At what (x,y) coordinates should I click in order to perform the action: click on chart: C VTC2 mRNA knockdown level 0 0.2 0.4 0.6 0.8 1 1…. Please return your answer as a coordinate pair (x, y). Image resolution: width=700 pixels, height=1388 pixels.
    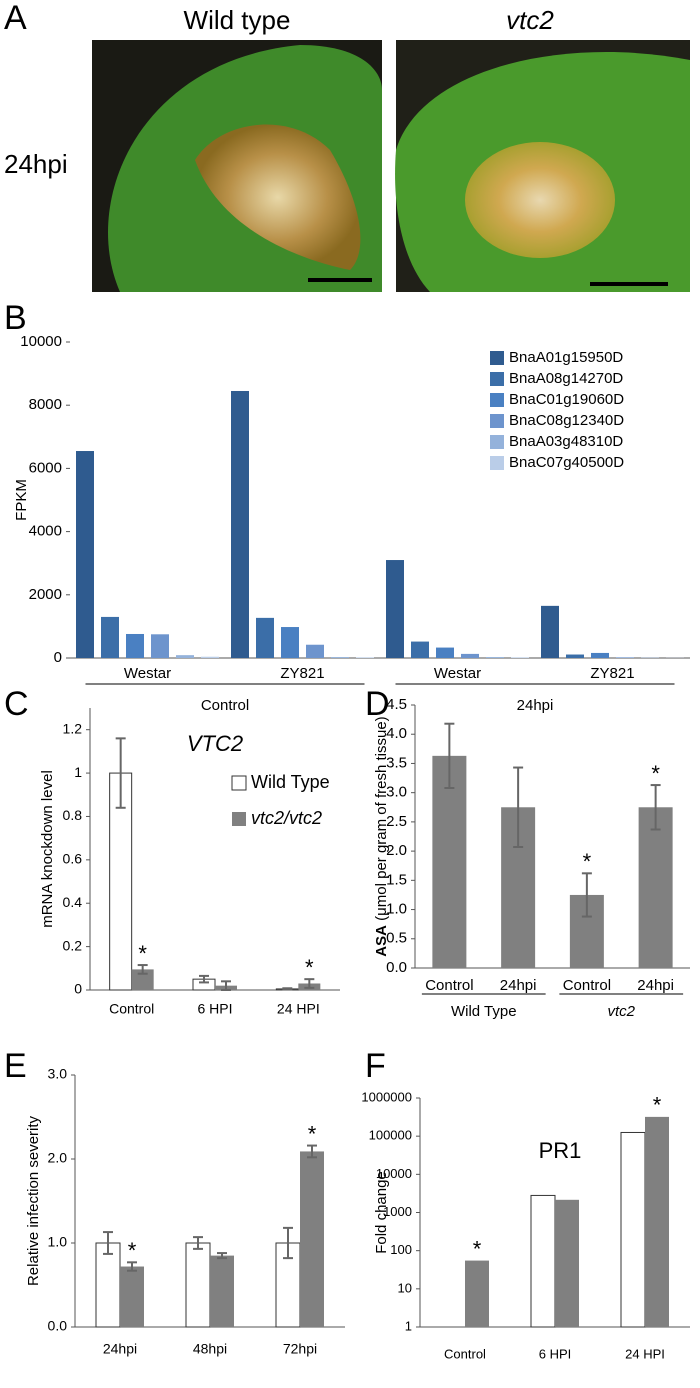
    Looking at the image, I should click on (172, 851).